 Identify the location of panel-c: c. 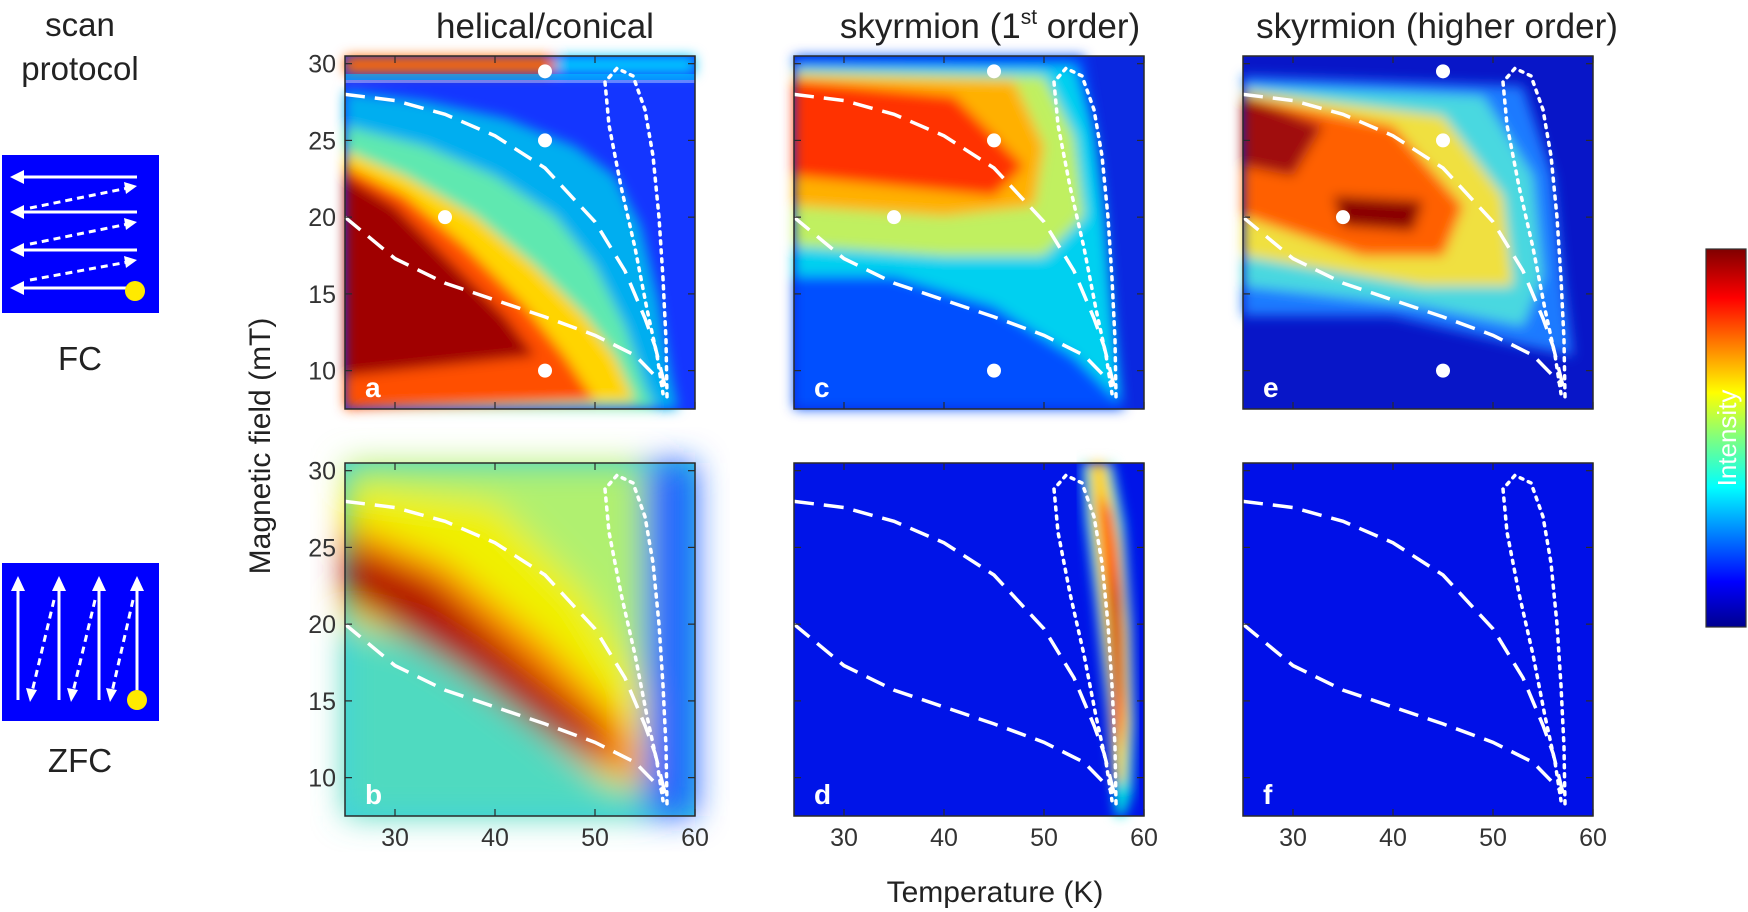
(968, 232).